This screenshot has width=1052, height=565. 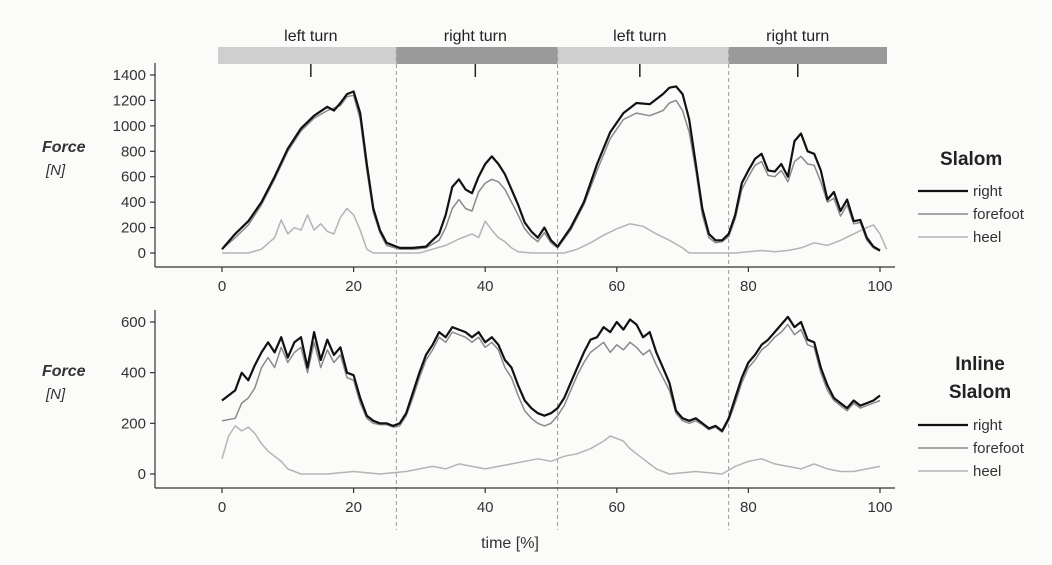 I want to click on phase-bar: left turn right turn left turn right turn, so click(x=552, y=52).